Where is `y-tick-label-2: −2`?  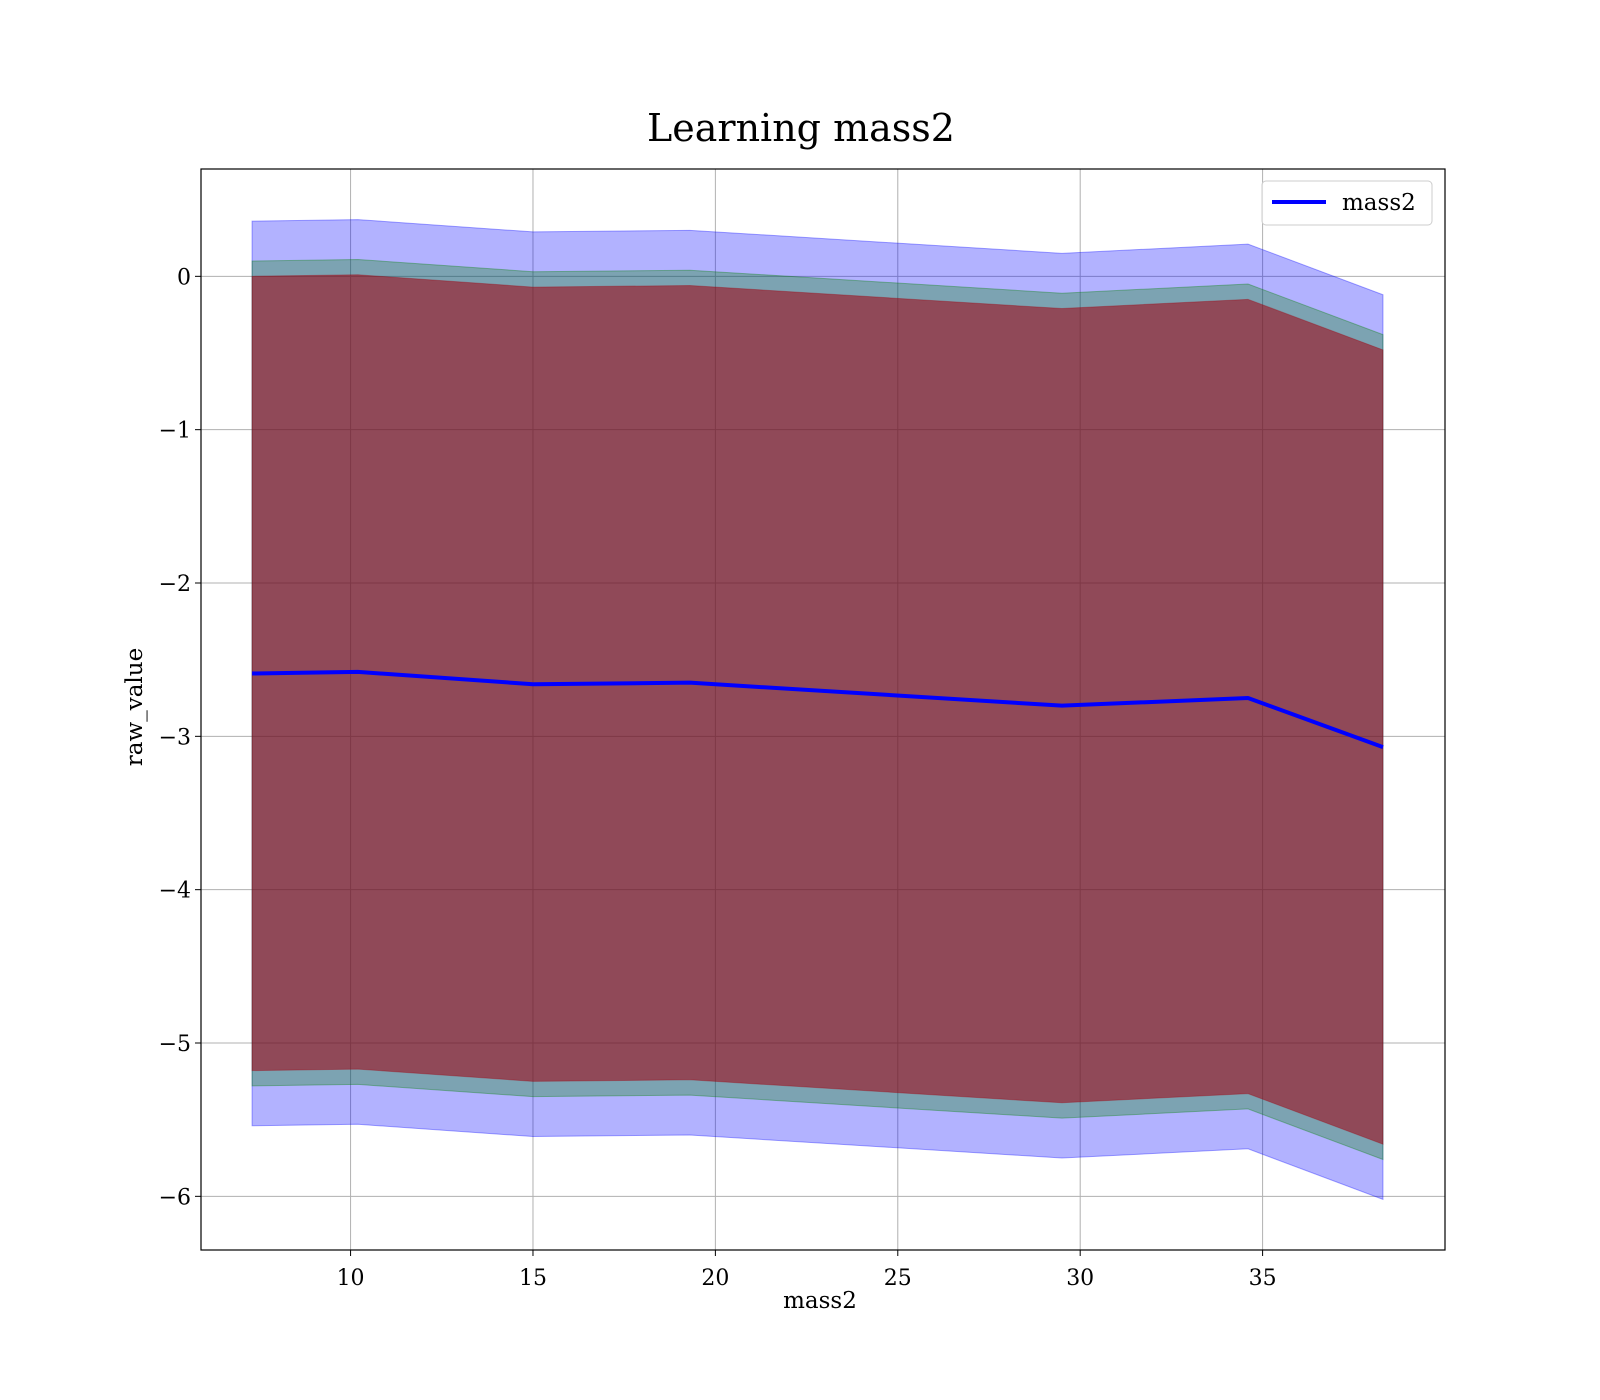 y-tick-label-2: −2 is located at coordinates (175, 584).